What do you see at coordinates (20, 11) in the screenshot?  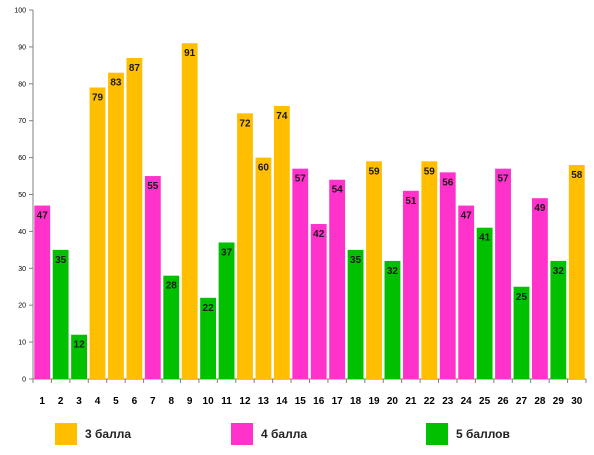 I see `y-tick-label: 100` at bounding box center [20, 11].